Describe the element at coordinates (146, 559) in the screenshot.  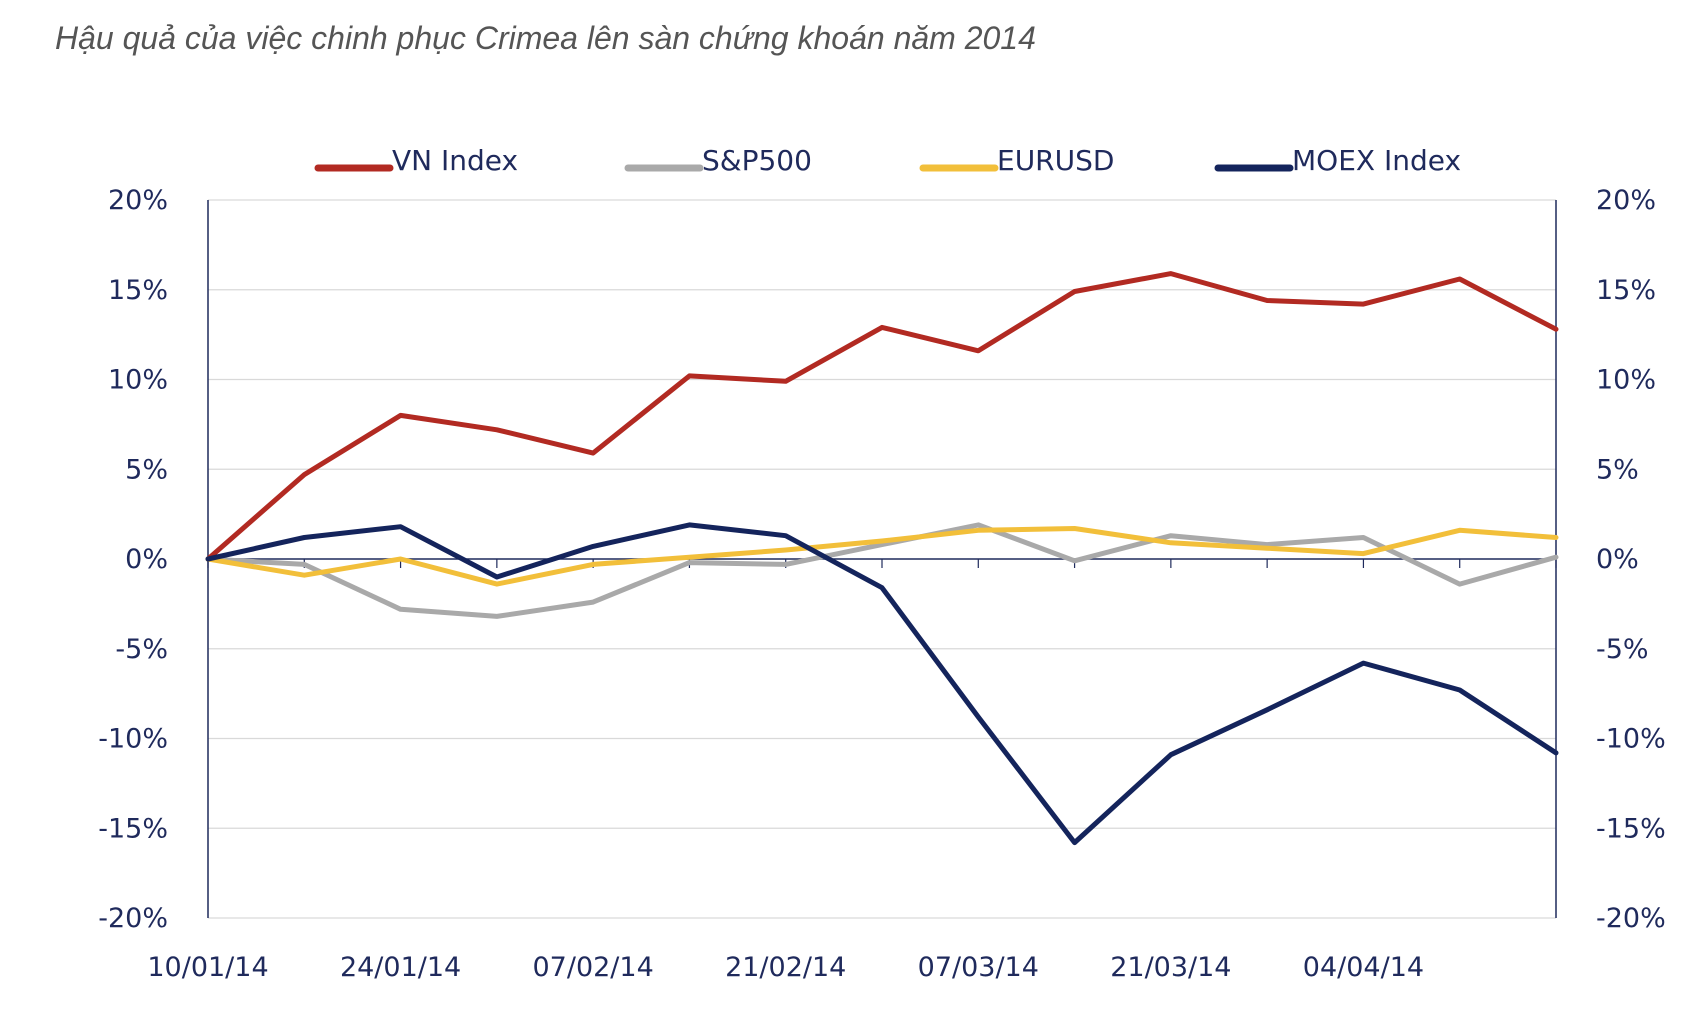
I see `y-tick-label-left: 0%` at that location.